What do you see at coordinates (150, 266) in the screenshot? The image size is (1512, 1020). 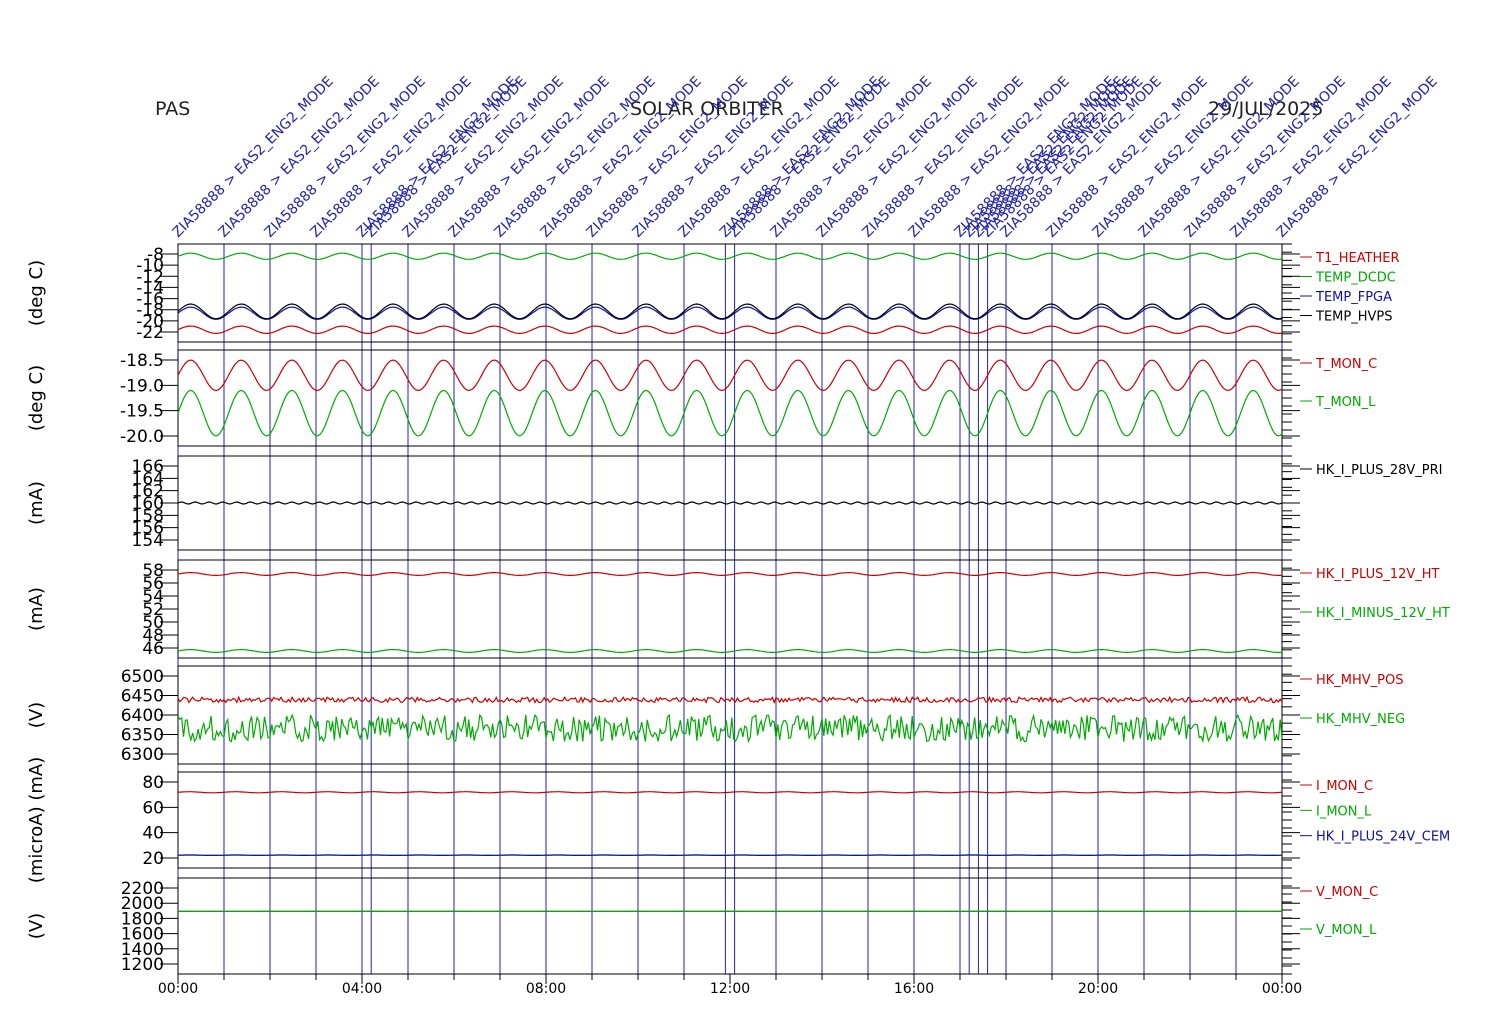 I see `y-tick-label: -10` at bounding box center [150, 266].